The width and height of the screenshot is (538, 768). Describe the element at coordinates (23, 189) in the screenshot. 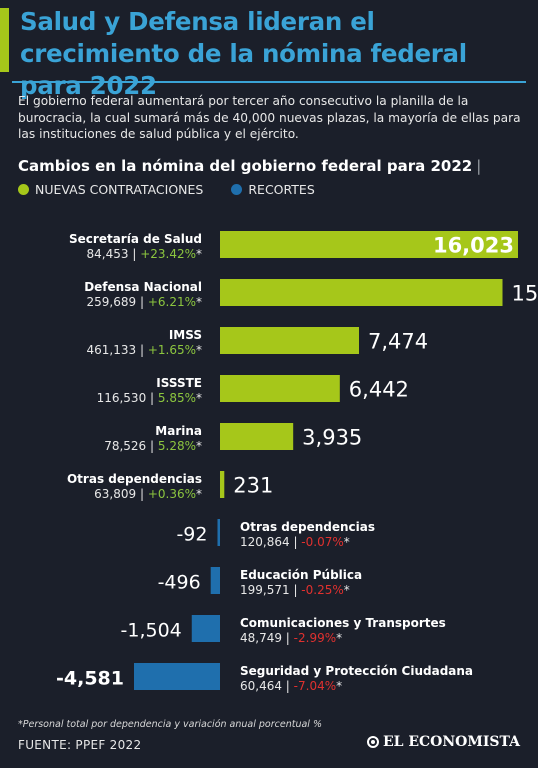

I see `legend-dot-hires` at that location.